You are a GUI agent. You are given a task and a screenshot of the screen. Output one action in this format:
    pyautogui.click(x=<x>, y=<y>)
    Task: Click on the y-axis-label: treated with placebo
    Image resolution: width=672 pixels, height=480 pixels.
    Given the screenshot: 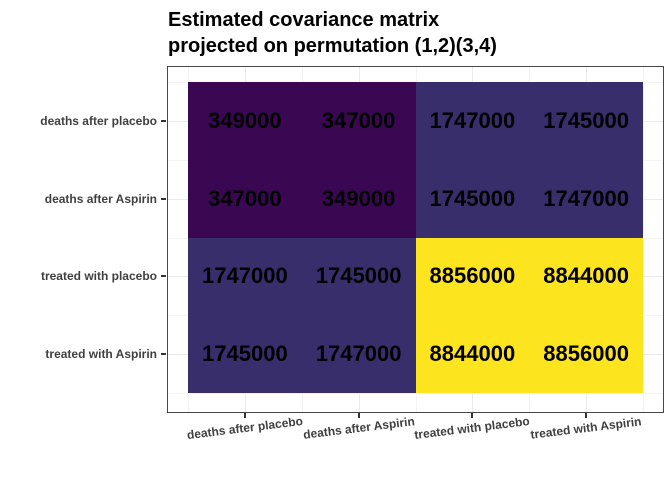 What is the action you would take?
    pyautogui.click(x=98, y=276)
    